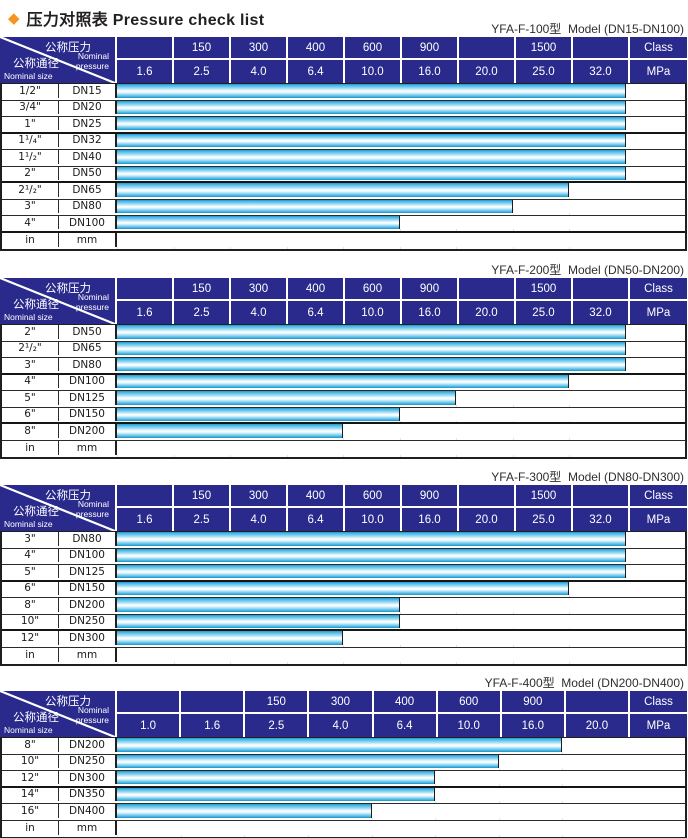 This screenshot has height=838, width=688. What do you see at coordinates (30, 348) in the screenshot?
I see `cell-nominal-size-inch: 2¹/₂"` at bounding box center [30, 348].